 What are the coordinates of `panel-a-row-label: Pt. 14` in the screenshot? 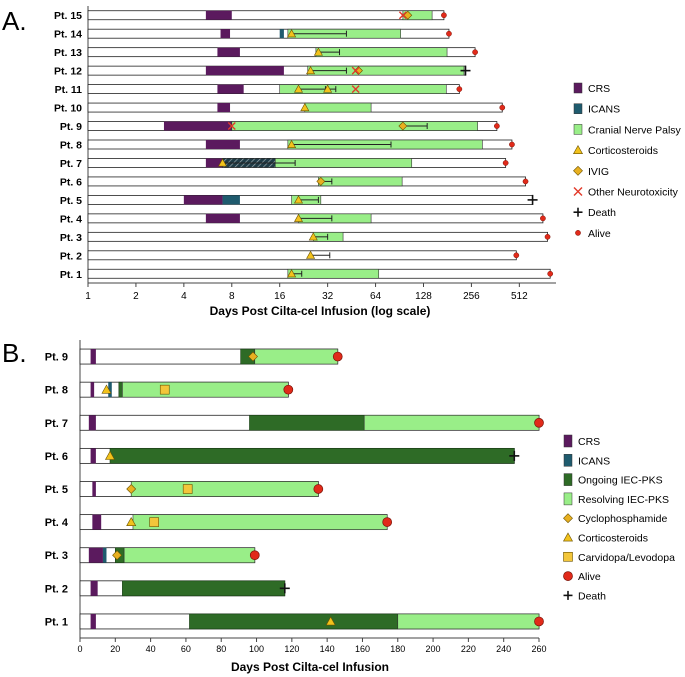 It's located at (68, 35).